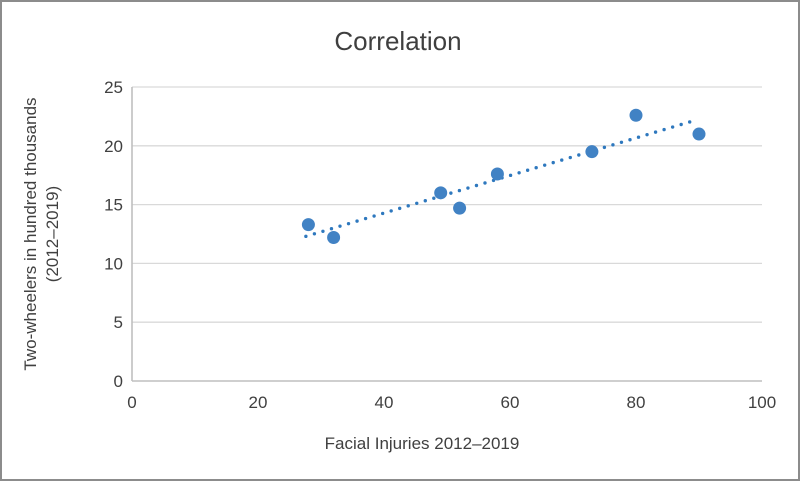 This screenshot has width=800, height=481. What do you see at coordinates (118, 322) in the screenshot?
I see `y-tick-label: 5` at bounding box center [118, 322].